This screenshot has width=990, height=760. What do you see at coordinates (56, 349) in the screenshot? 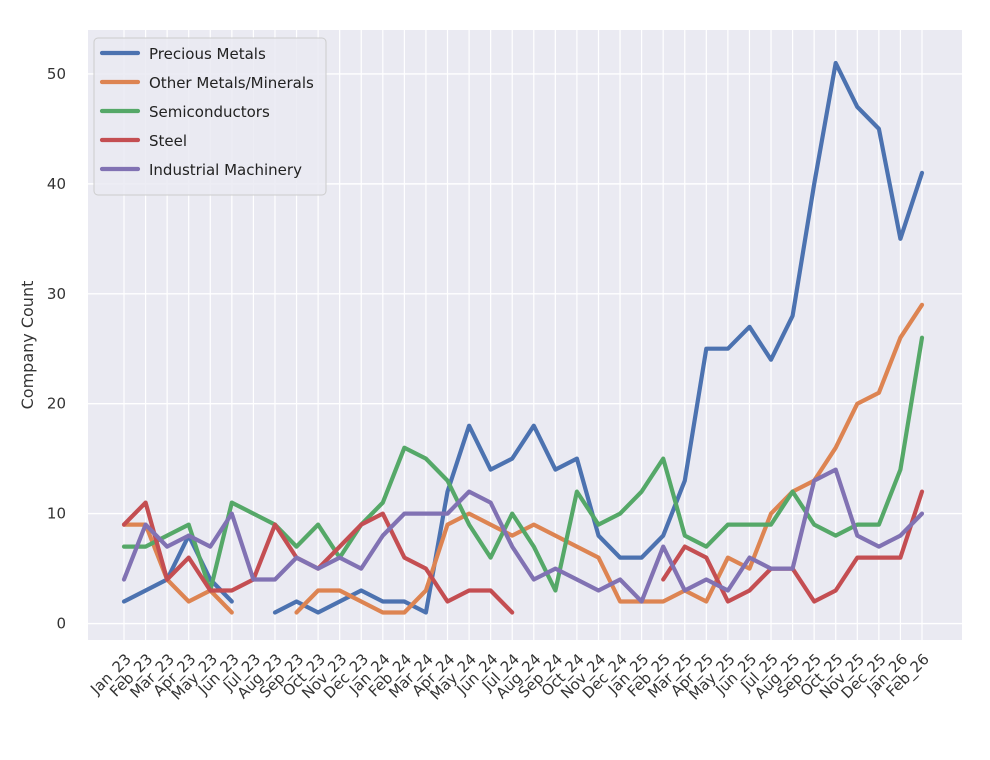
I see `y-tick-labels: 0 10 20 30 40 50` at bounding box center [56, 349].